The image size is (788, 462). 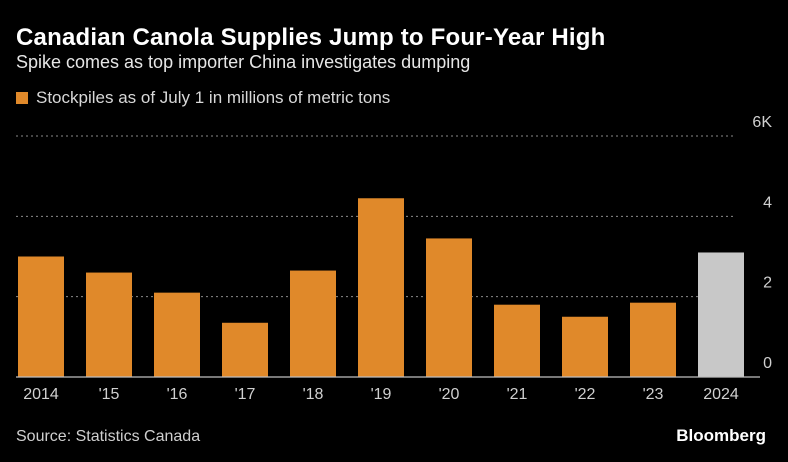 I want to click on x-tick-label: '19, so click(x=381, y=394).